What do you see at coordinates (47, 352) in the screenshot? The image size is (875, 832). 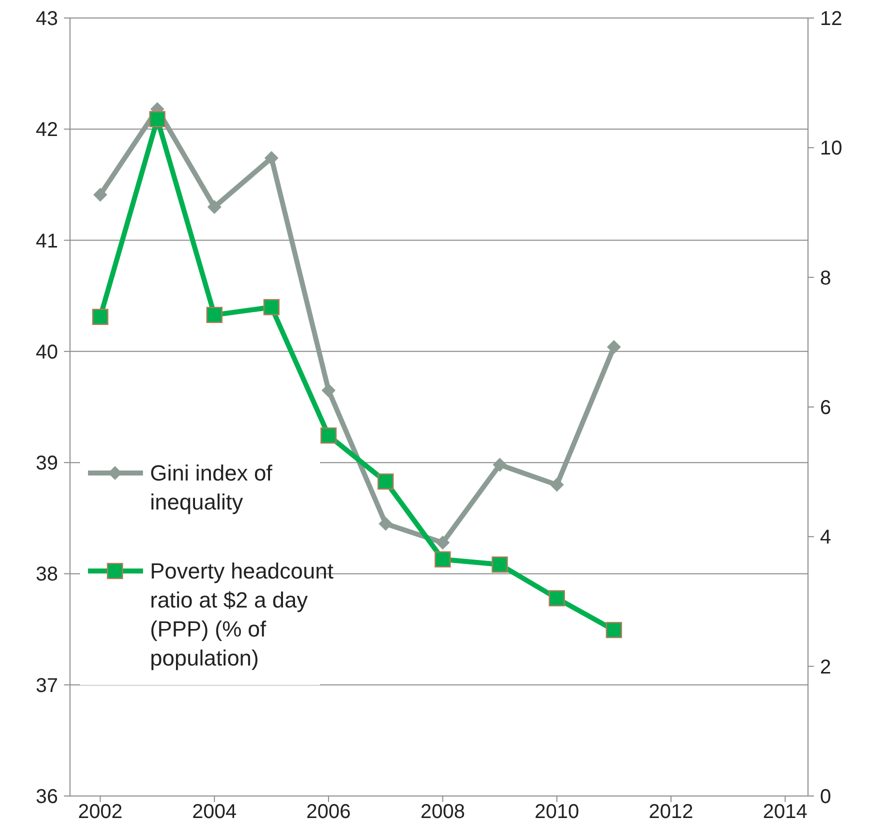 I see `y-tick-label: 40` at bounding box center [47, 352].